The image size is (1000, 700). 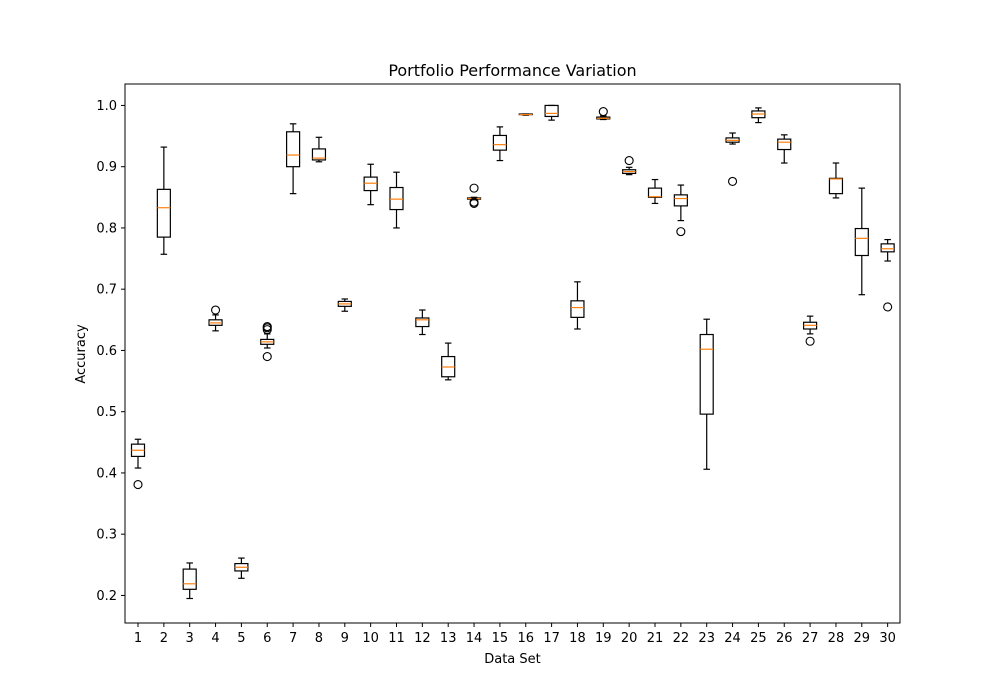 I want to click on x-tick-label: 14, so click(x=474, y=638).